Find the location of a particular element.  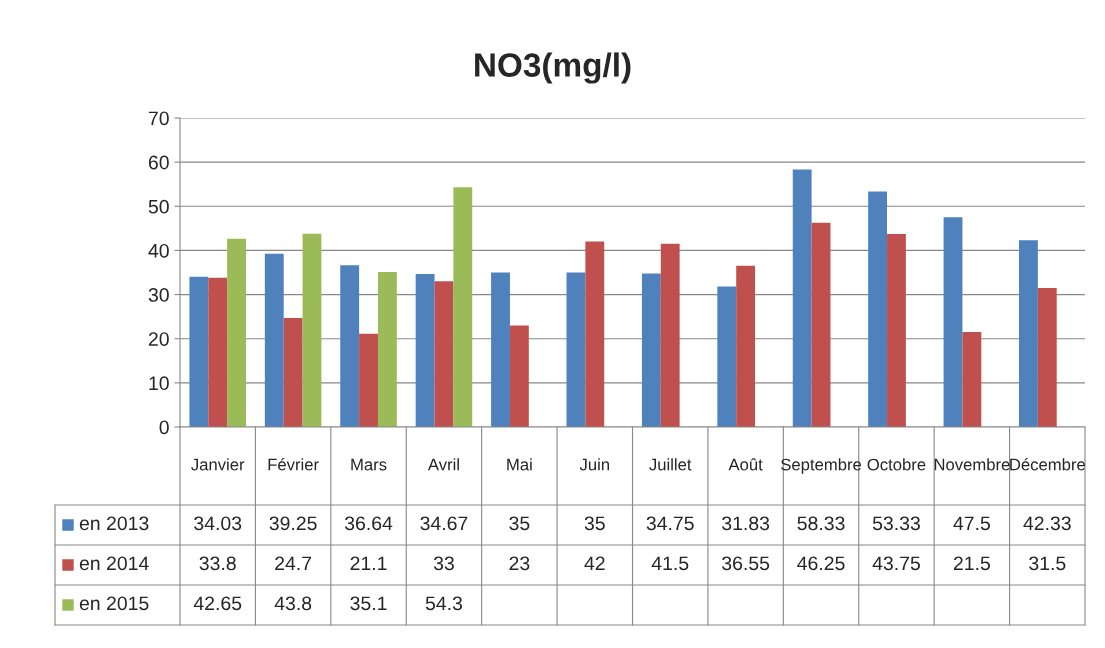

data-label: 34.03 is located at coordinates (218, 523).